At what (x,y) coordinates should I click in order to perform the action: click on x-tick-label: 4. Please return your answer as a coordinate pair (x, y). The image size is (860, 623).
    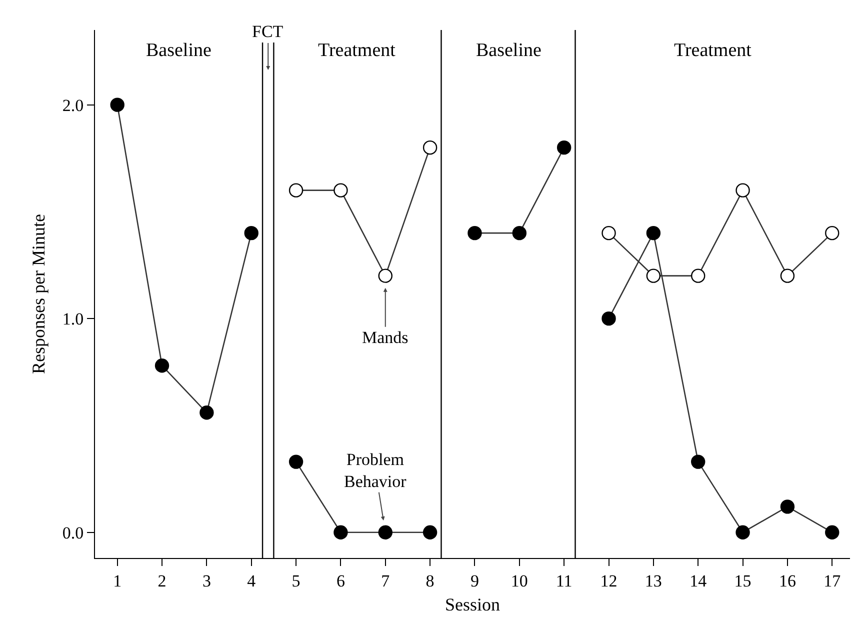
    Looking at the image, I should click on (251, 580).